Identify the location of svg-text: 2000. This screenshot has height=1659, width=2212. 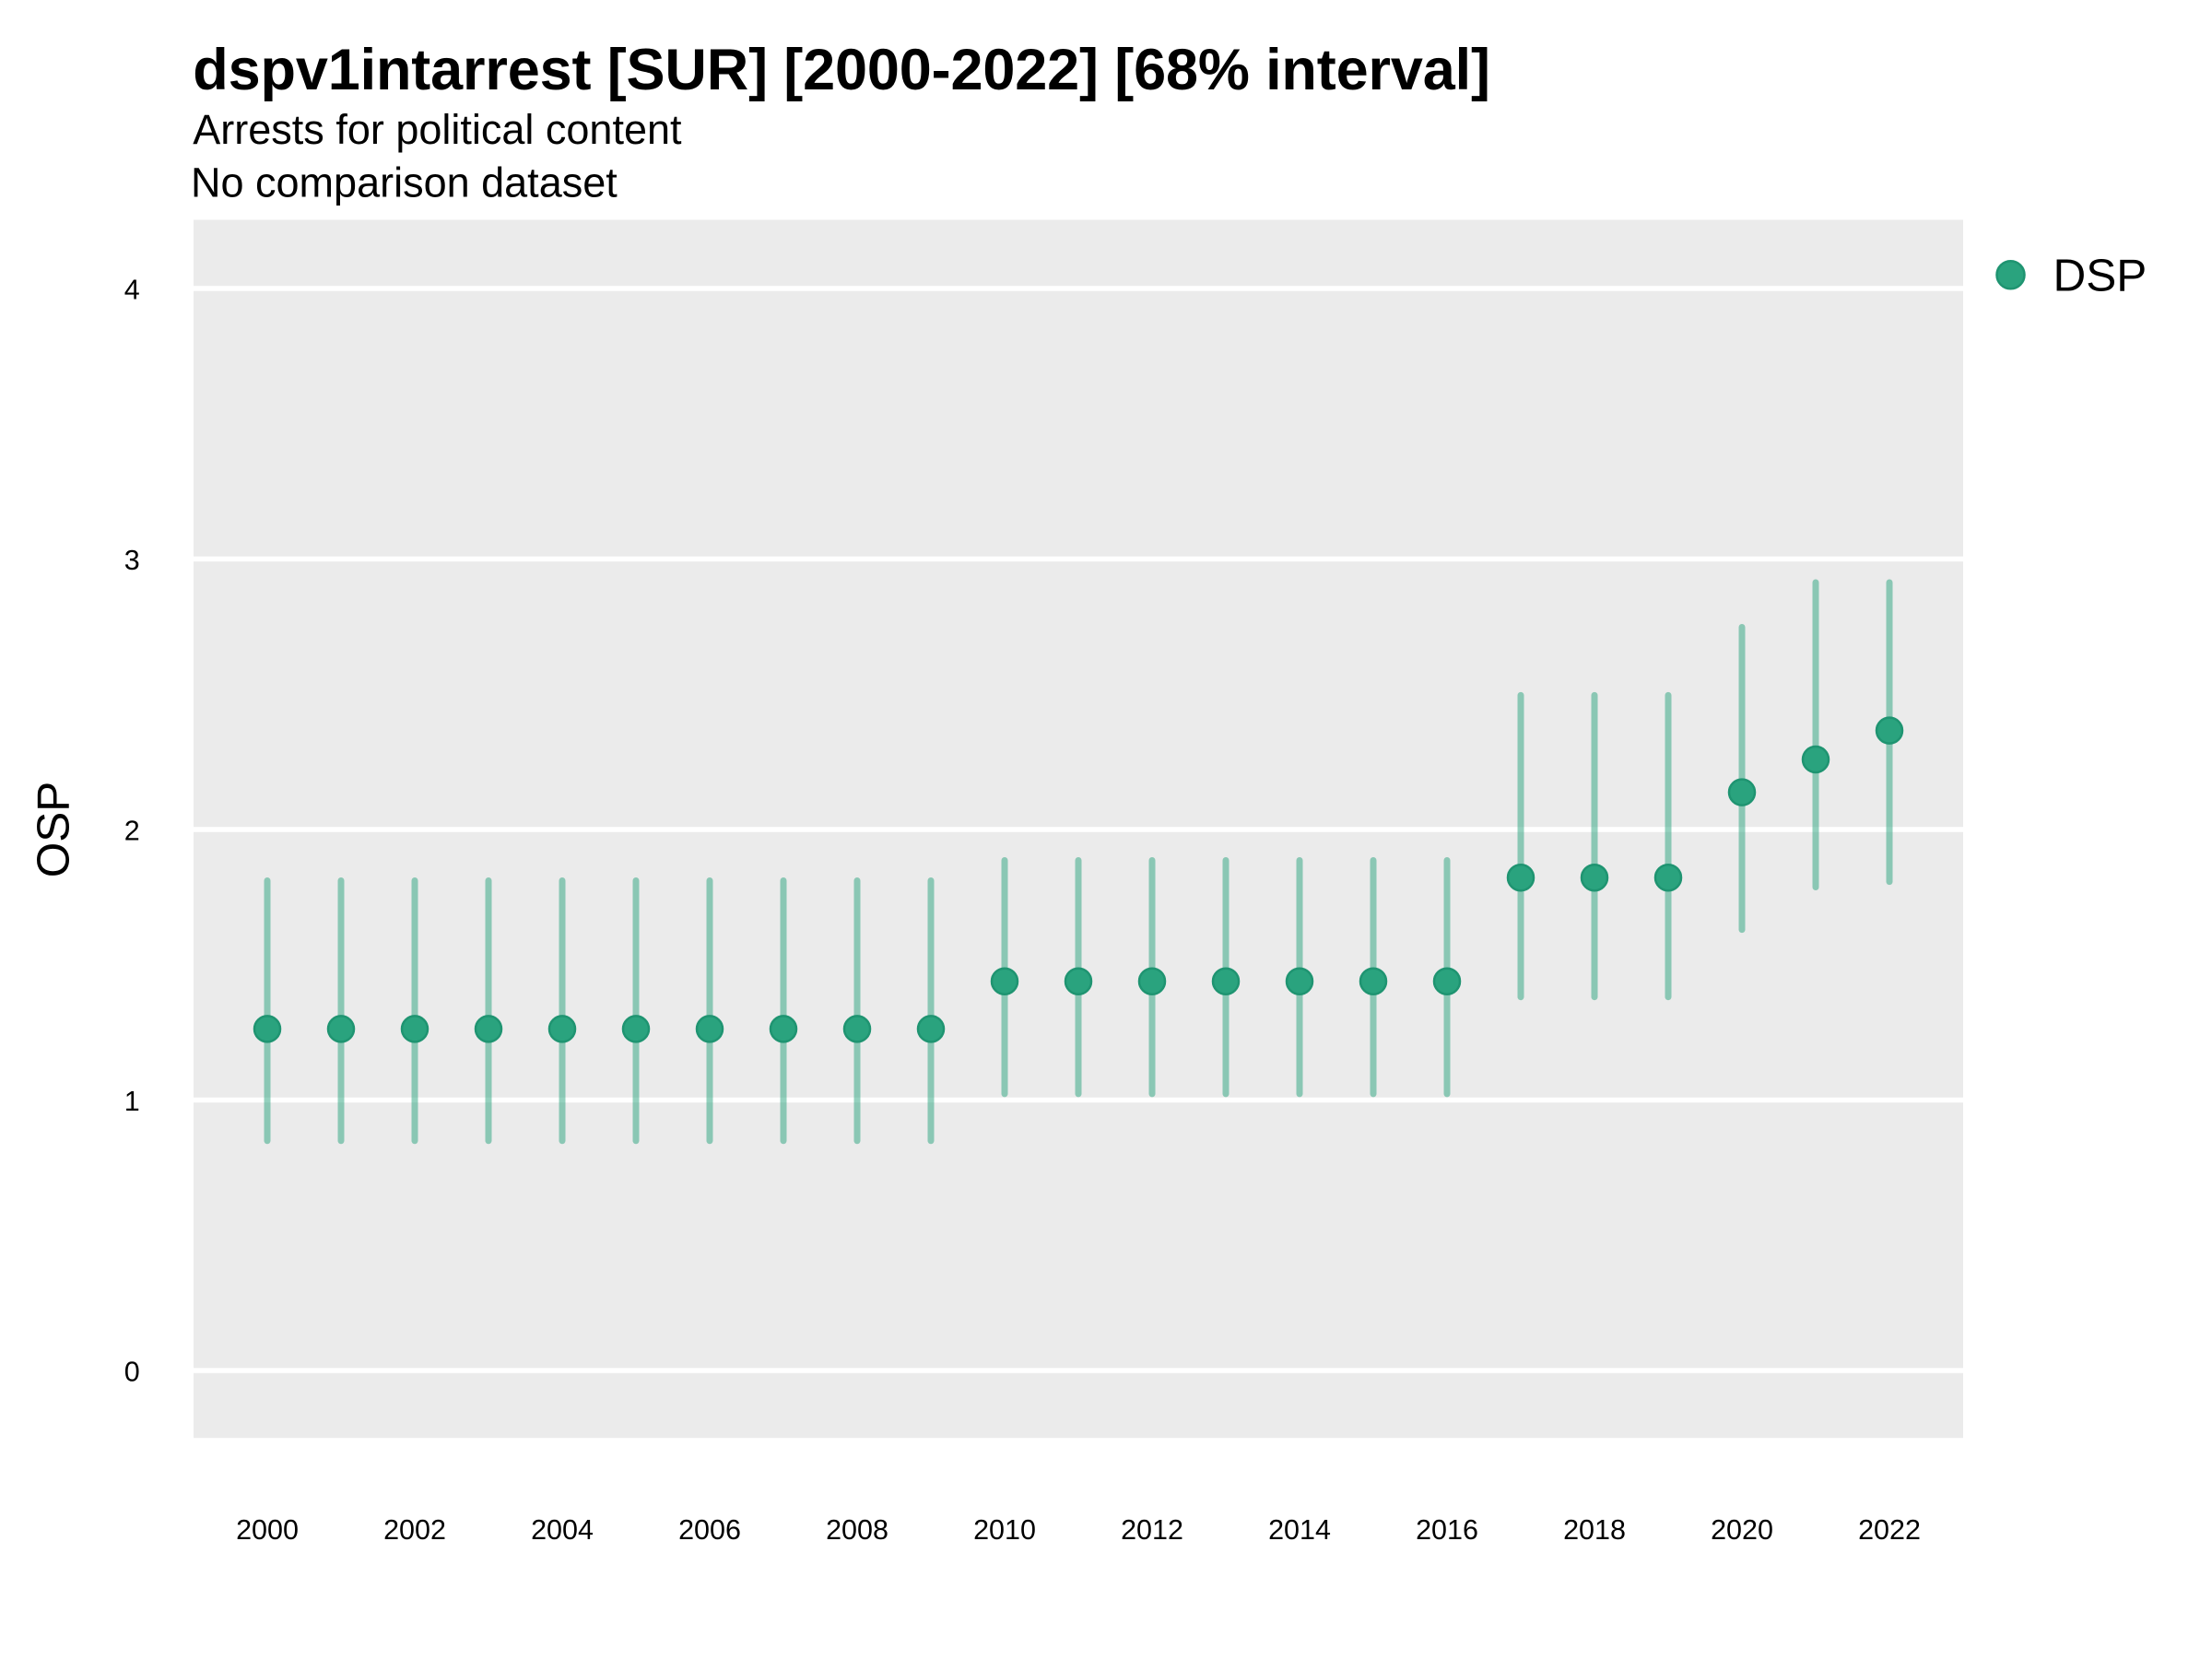
(267, 1530).